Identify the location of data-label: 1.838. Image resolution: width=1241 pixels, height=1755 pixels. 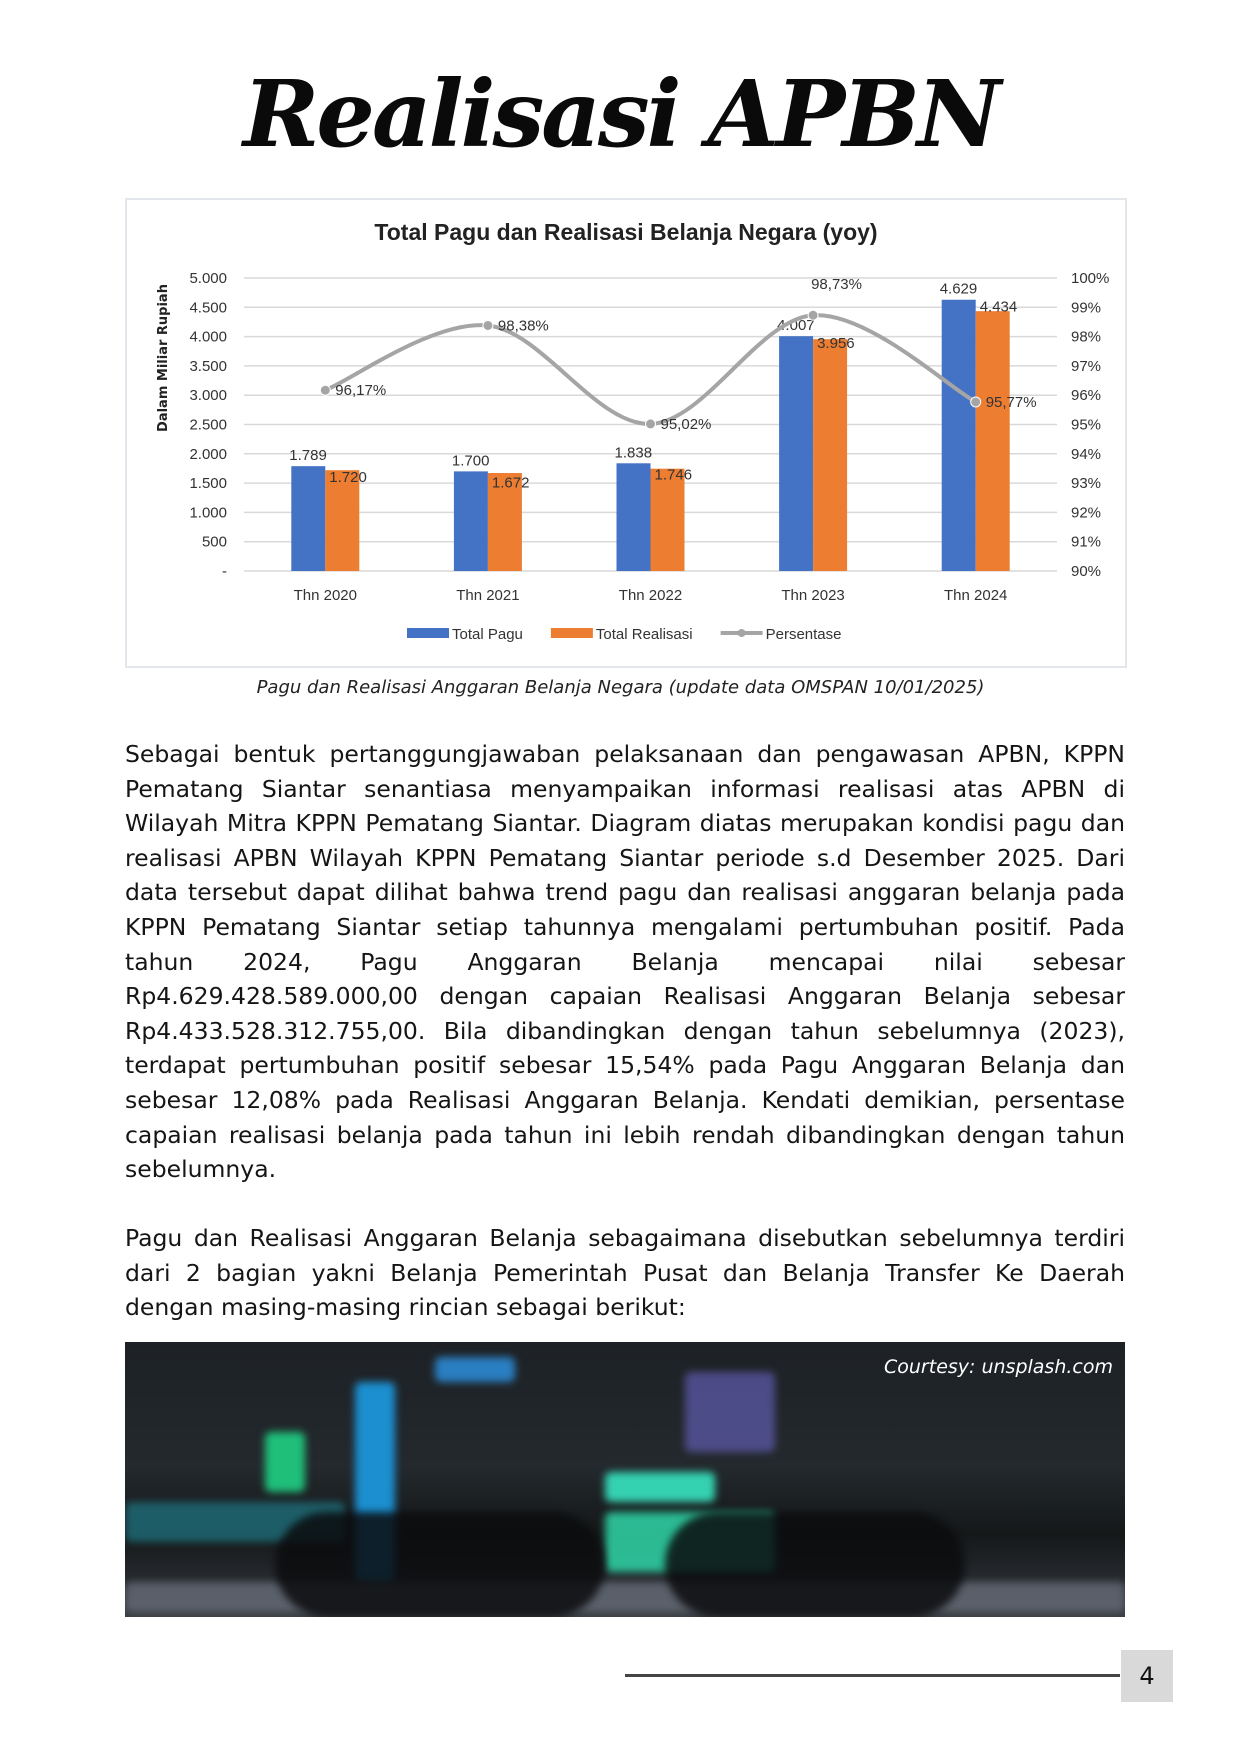
(634, 452).